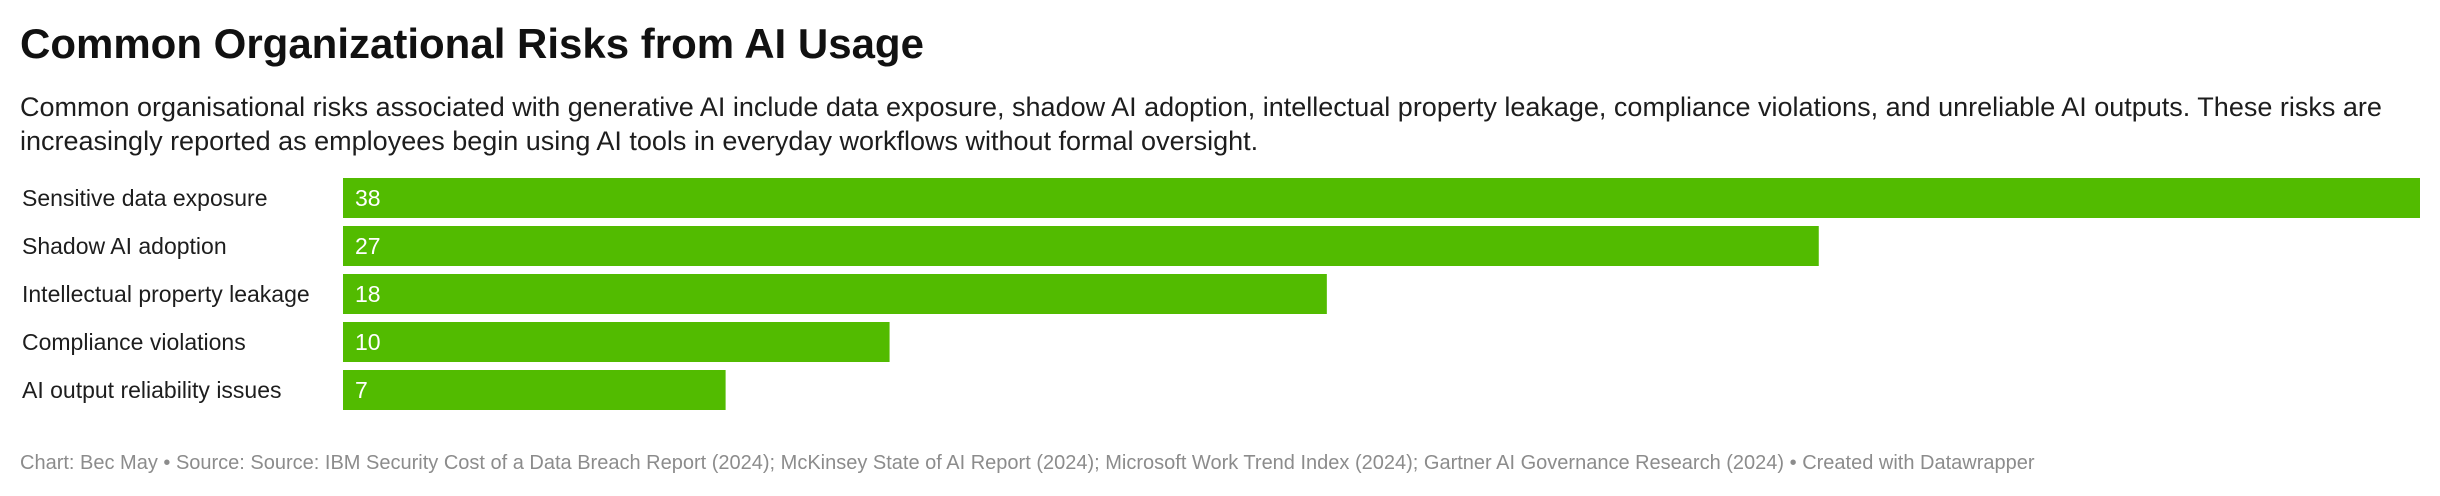  I want to click on value-label-ai-output-reliability-issues: 7, so click(361, 390).